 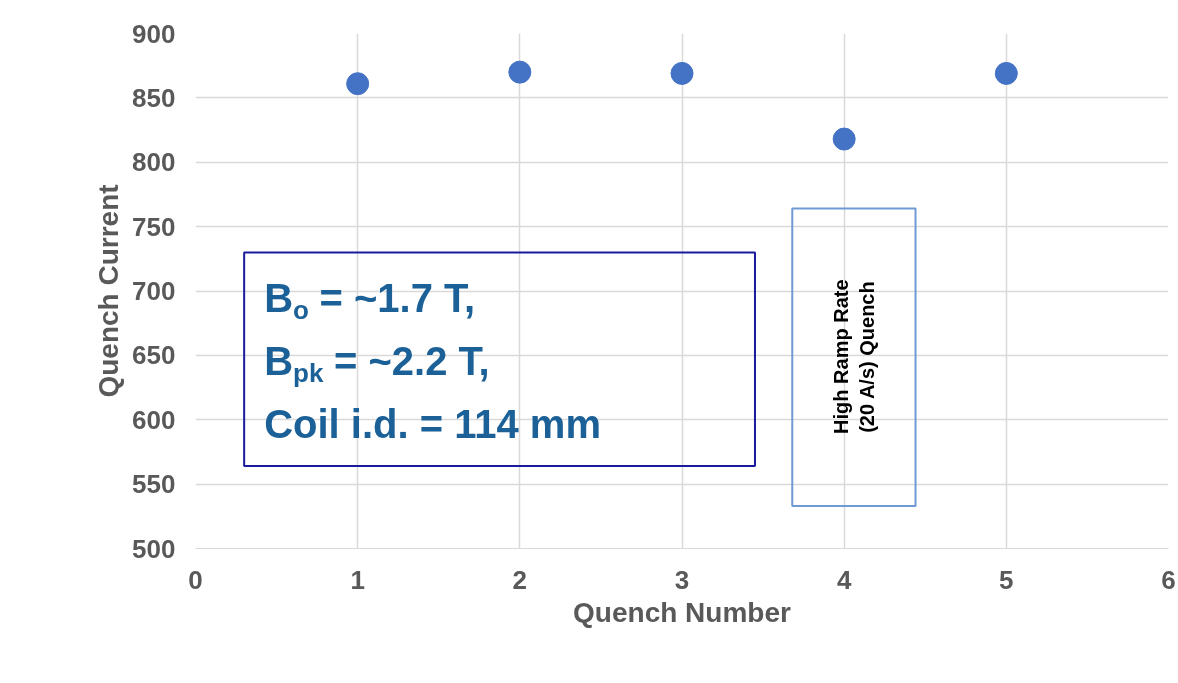 What do you see at coordinates (844, 579) in the screenshot?
I see `x-tick-label: 4` at bounding box center [844, 579].